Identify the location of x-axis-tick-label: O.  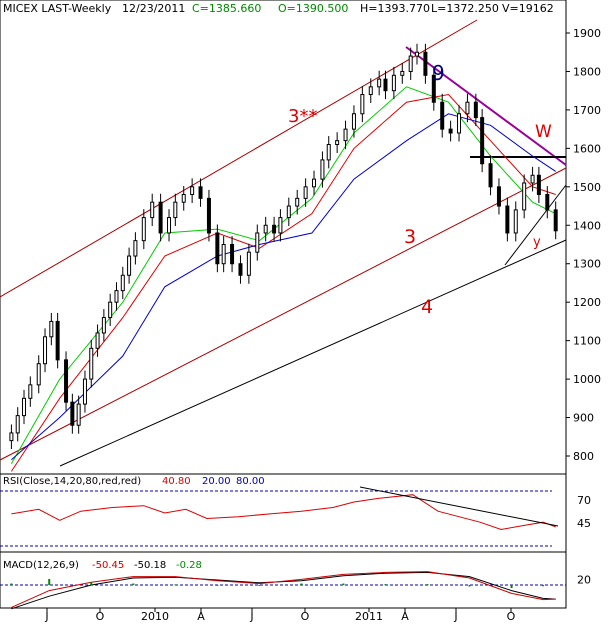
(511, 616).